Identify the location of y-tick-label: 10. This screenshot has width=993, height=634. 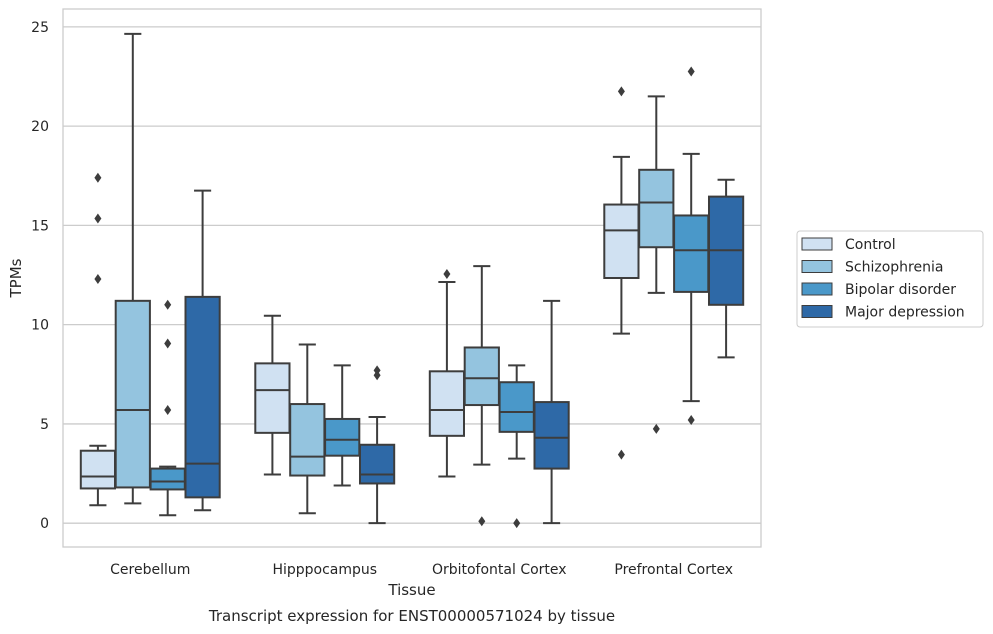
(40, 326).